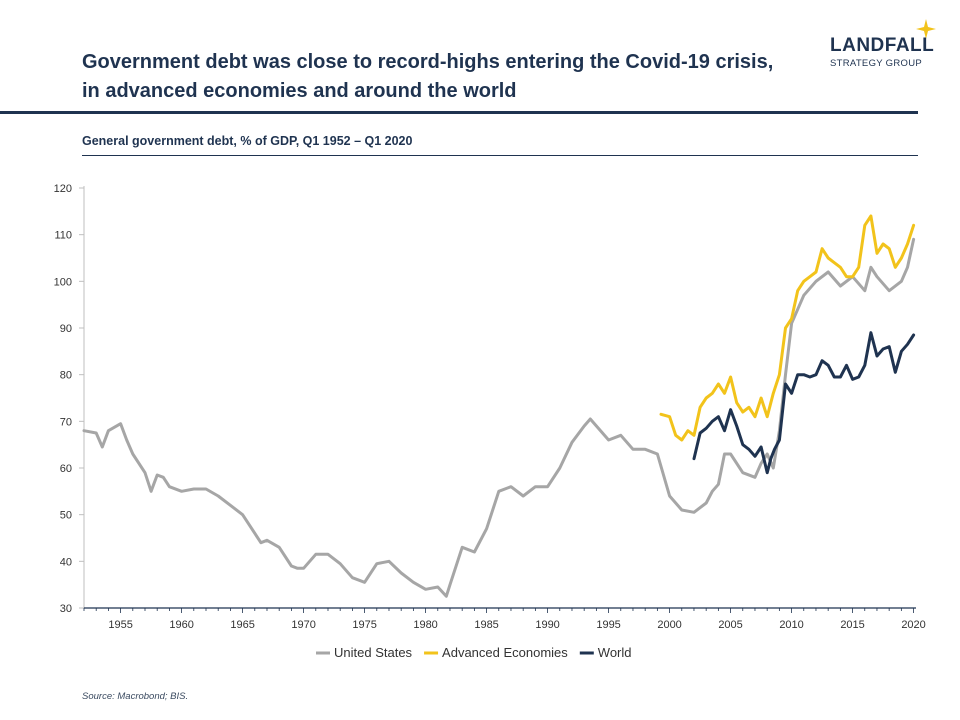 This screenshot has height=720, width=960. I want to click on x-tick-label: 1995, so click(608, 625).